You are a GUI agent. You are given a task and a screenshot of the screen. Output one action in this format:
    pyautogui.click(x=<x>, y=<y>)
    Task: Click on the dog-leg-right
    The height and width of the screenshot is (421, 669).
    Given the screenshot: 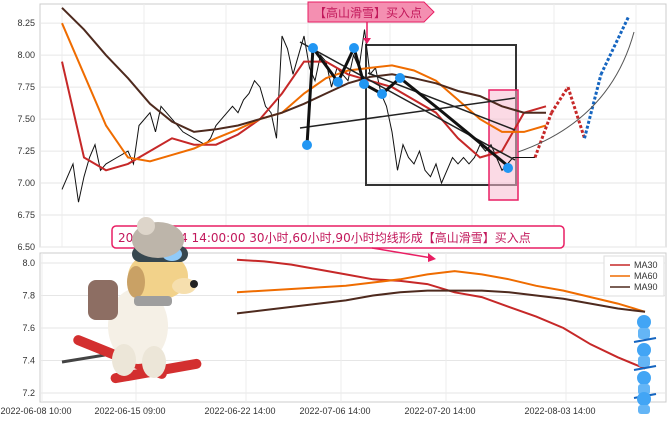 What is the action you would take?
    pyautogui.click(x=154, y=362)
    